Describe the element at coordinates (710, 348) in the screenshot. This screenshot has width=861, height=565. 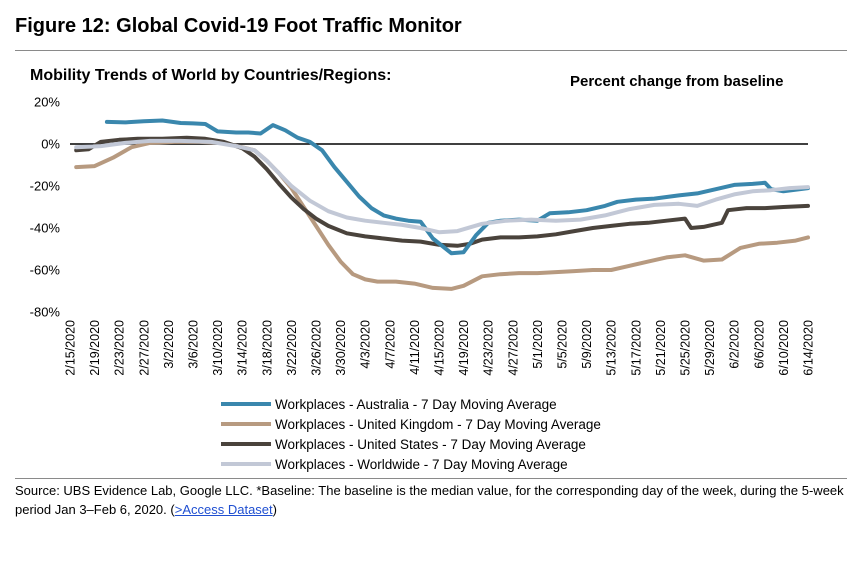
I see `x-tick-label: 5/29/2020` at that location.